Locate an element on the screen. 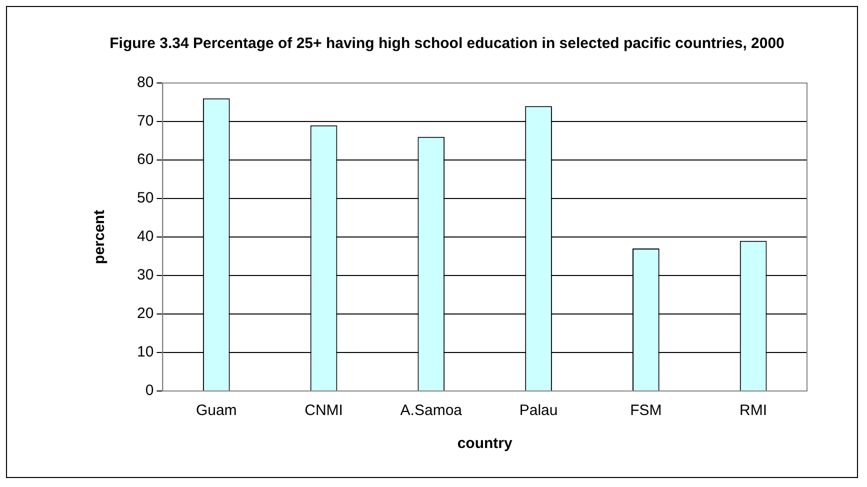 The image size is (867, 487). x-tick-label: FSM is located at coordinates (646, 411).